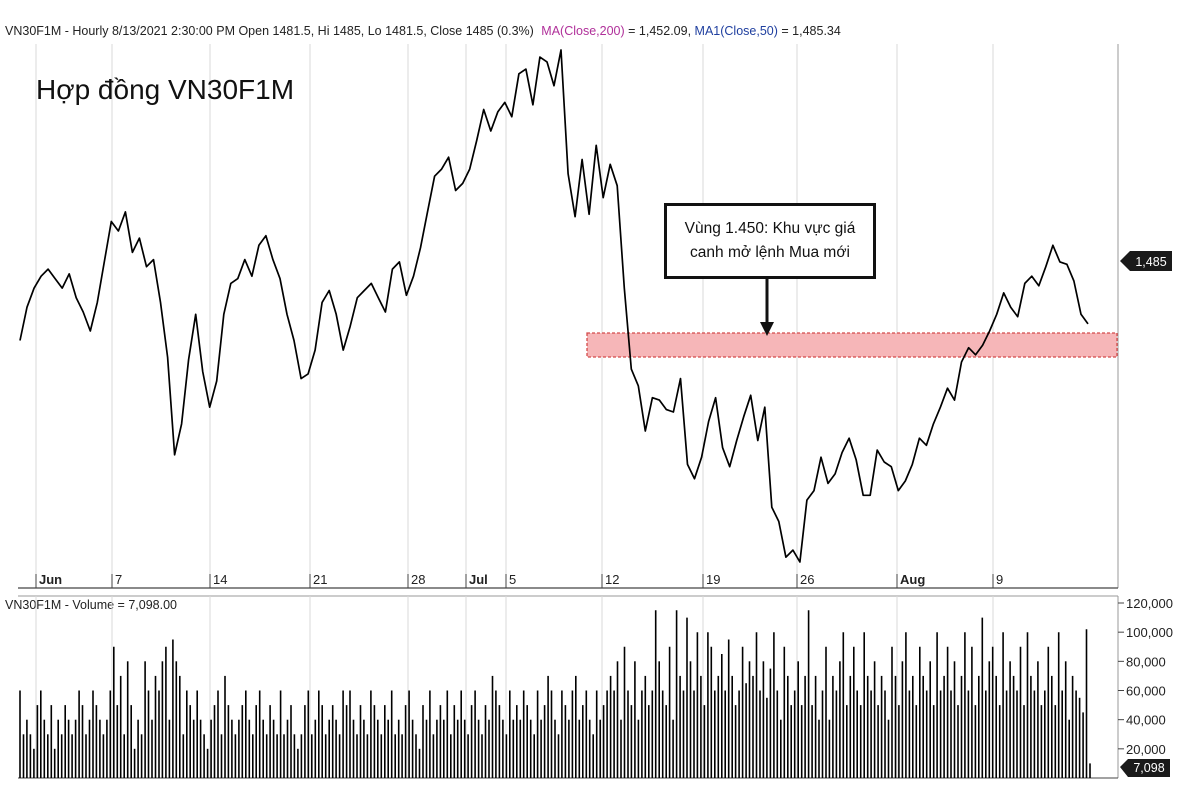  I want to click on x-tick-label: 5, so click(512, 579).